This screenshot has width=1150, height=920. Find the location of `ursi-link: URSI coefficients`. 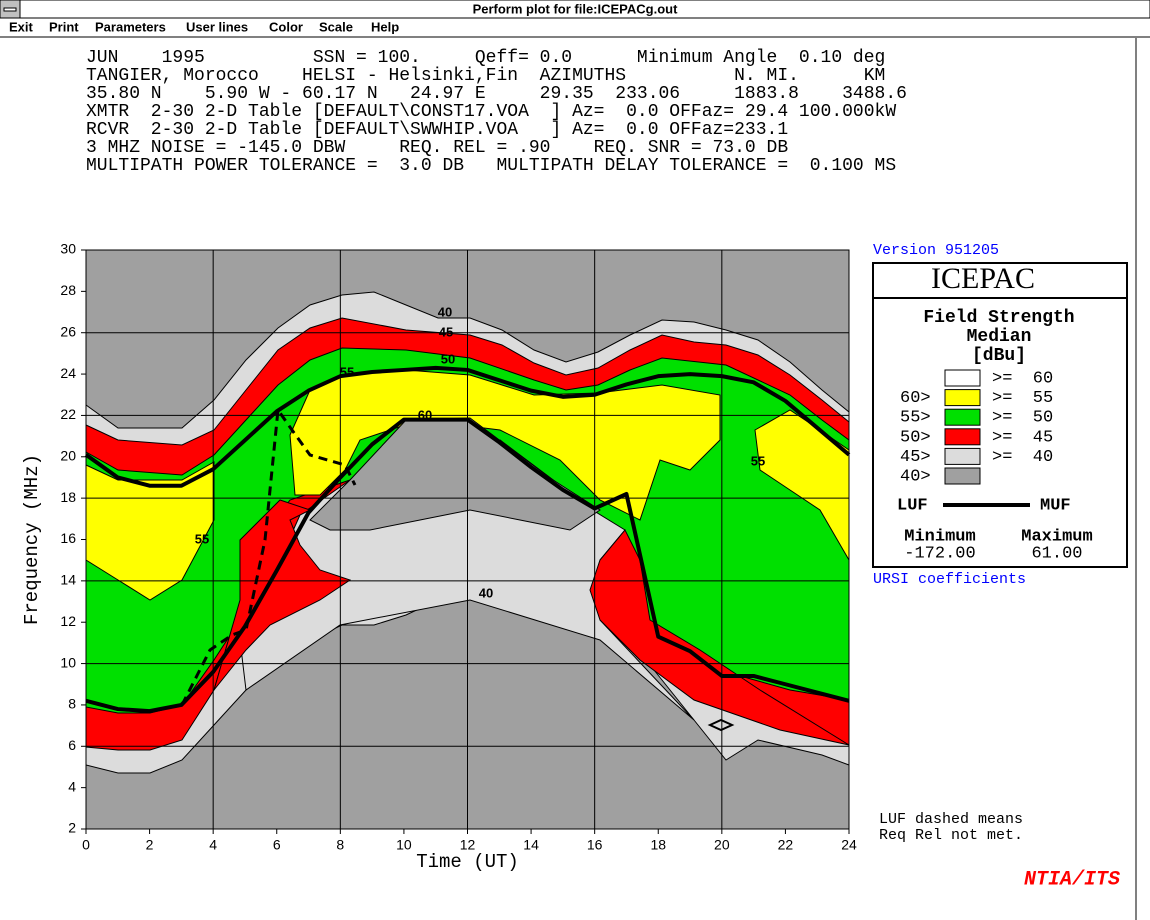

ursi-link: URSI coefficients is located at coordinates (949, 579).